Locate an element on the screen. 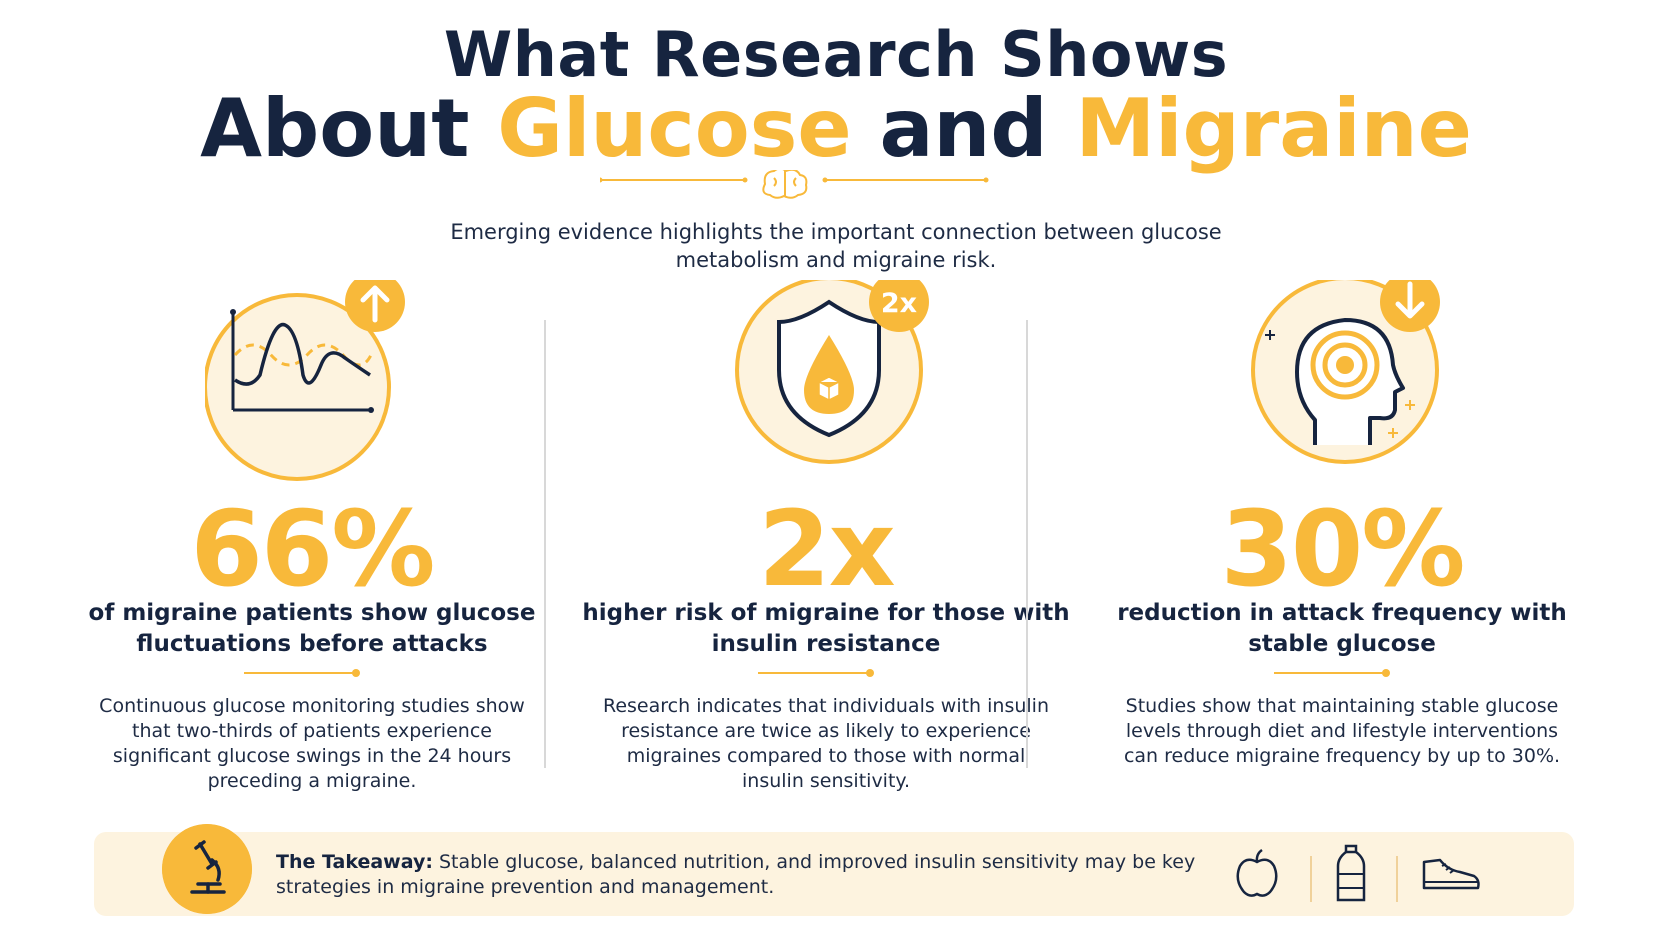 Image resolution: width=1672 pixels, height=941 pixels. arrow-up-badge is located at coordinates (375, 306).